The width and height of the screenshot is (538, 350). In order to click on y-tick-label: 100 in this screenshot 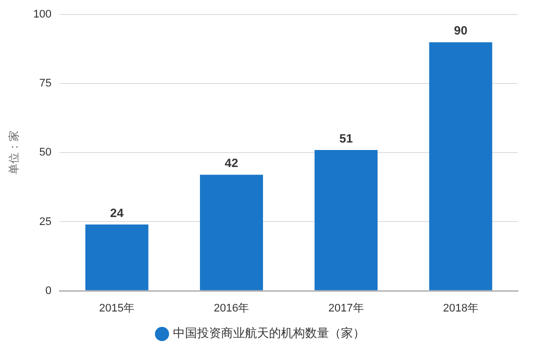, I will do `click(42, 14)`.